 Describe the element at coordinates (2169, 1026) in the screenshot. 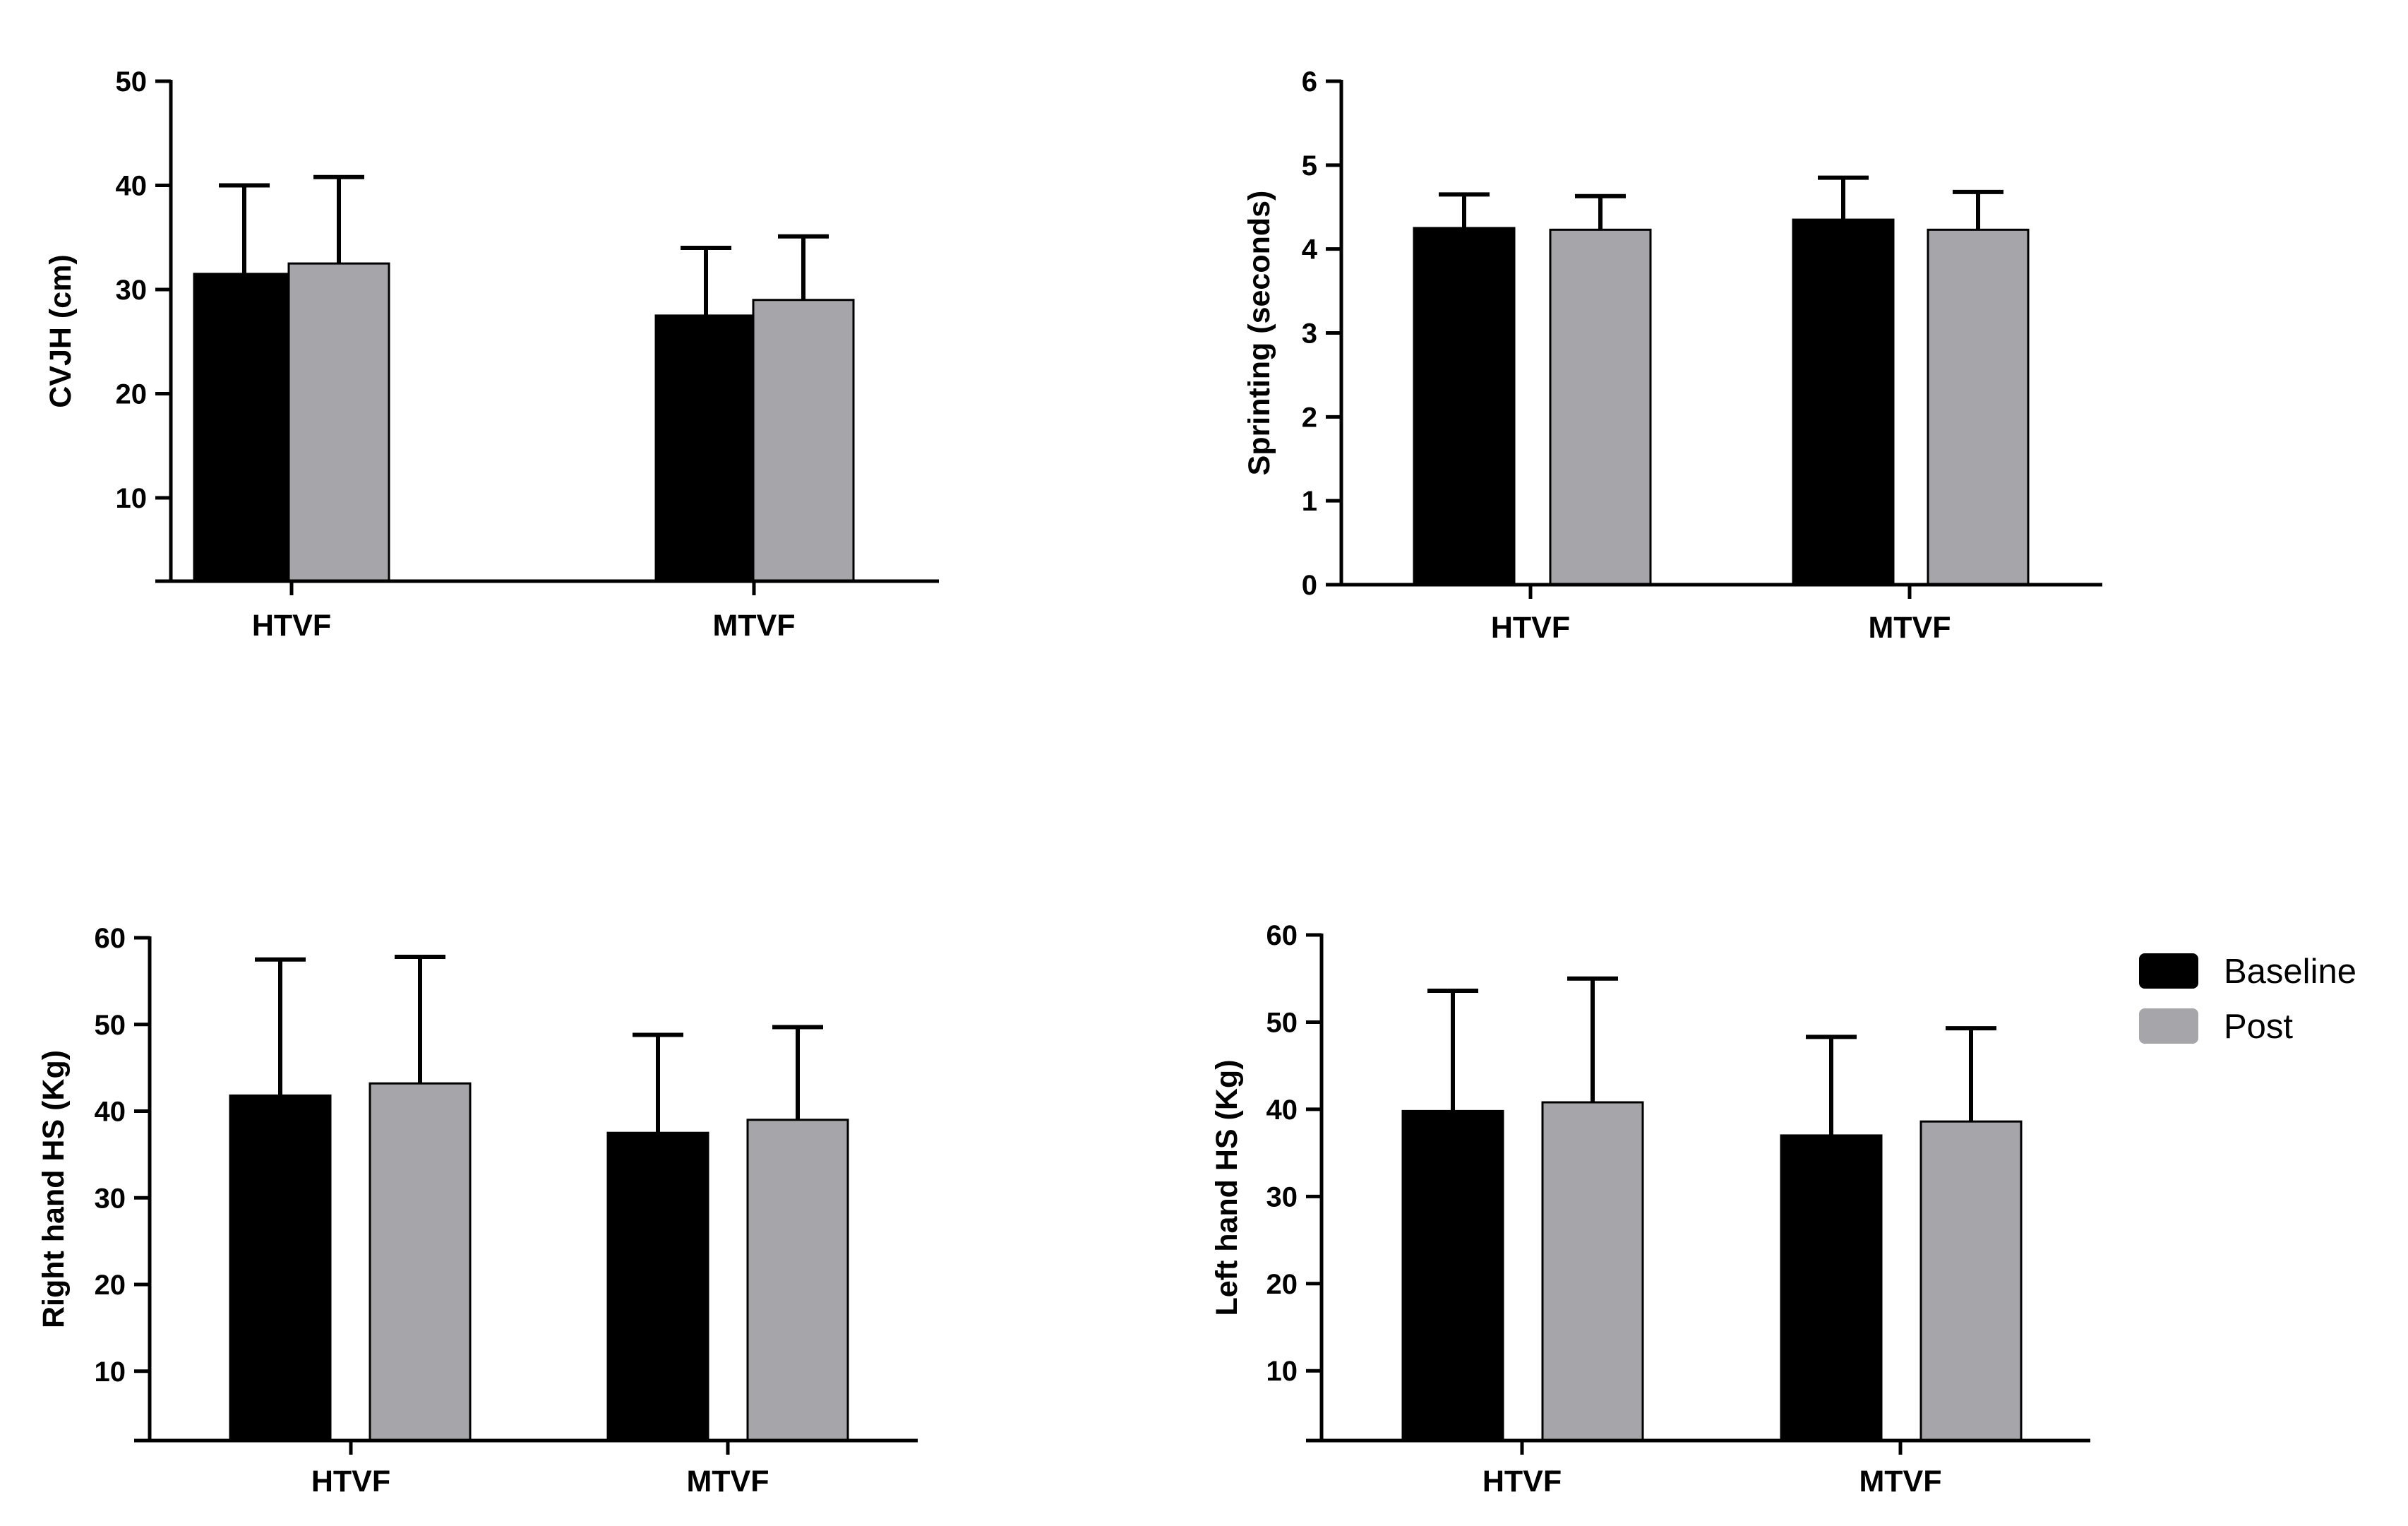

I see `legend-swatch-post` at that location.